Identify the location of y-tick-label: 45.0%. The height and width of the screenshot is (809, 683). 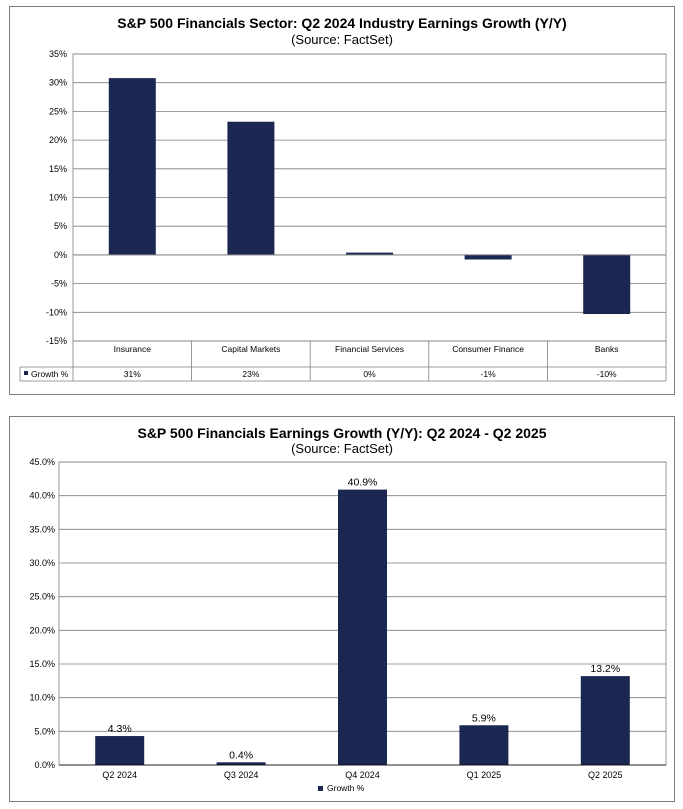
(42, 462).